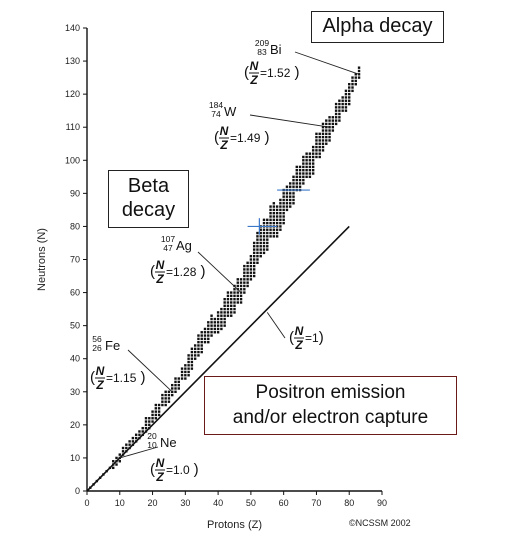 The image size is (515, 551). Describe the element at coordinates (75, 226) in the screenshot. I see `y-tick-label: 80` at that location.